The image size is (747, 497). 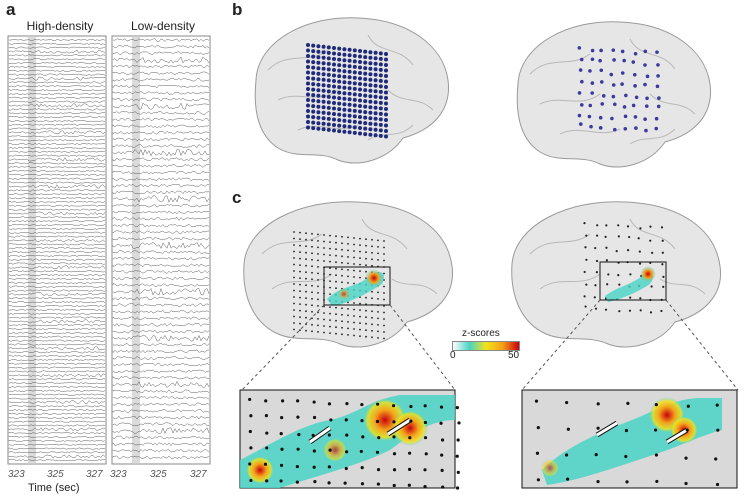 I want to click on brain-high-density-heatmap, so click(x=348, y=274).